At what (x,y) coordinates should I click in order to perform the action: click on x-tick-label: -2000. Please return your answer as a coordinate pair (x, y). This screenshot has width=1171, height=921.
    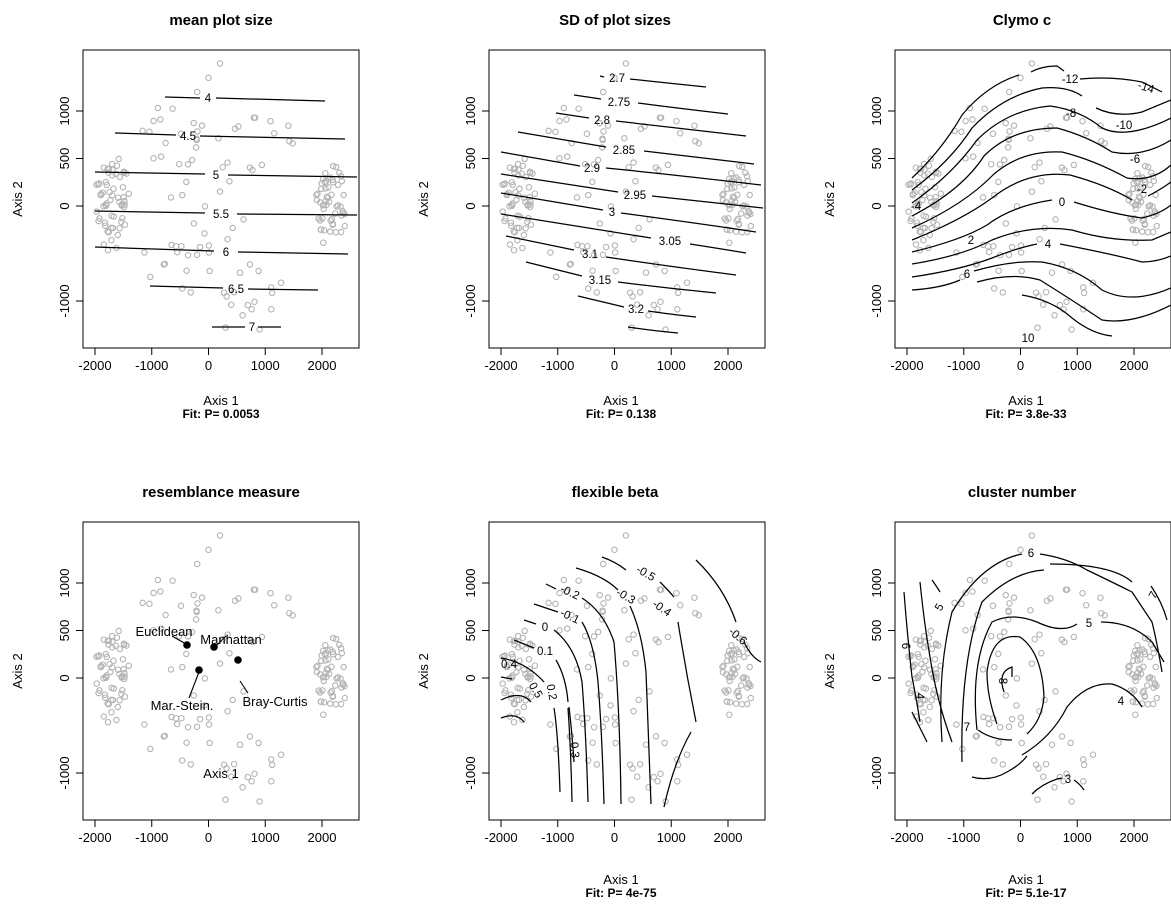
    Looking at the image, I should click on (500, 365).